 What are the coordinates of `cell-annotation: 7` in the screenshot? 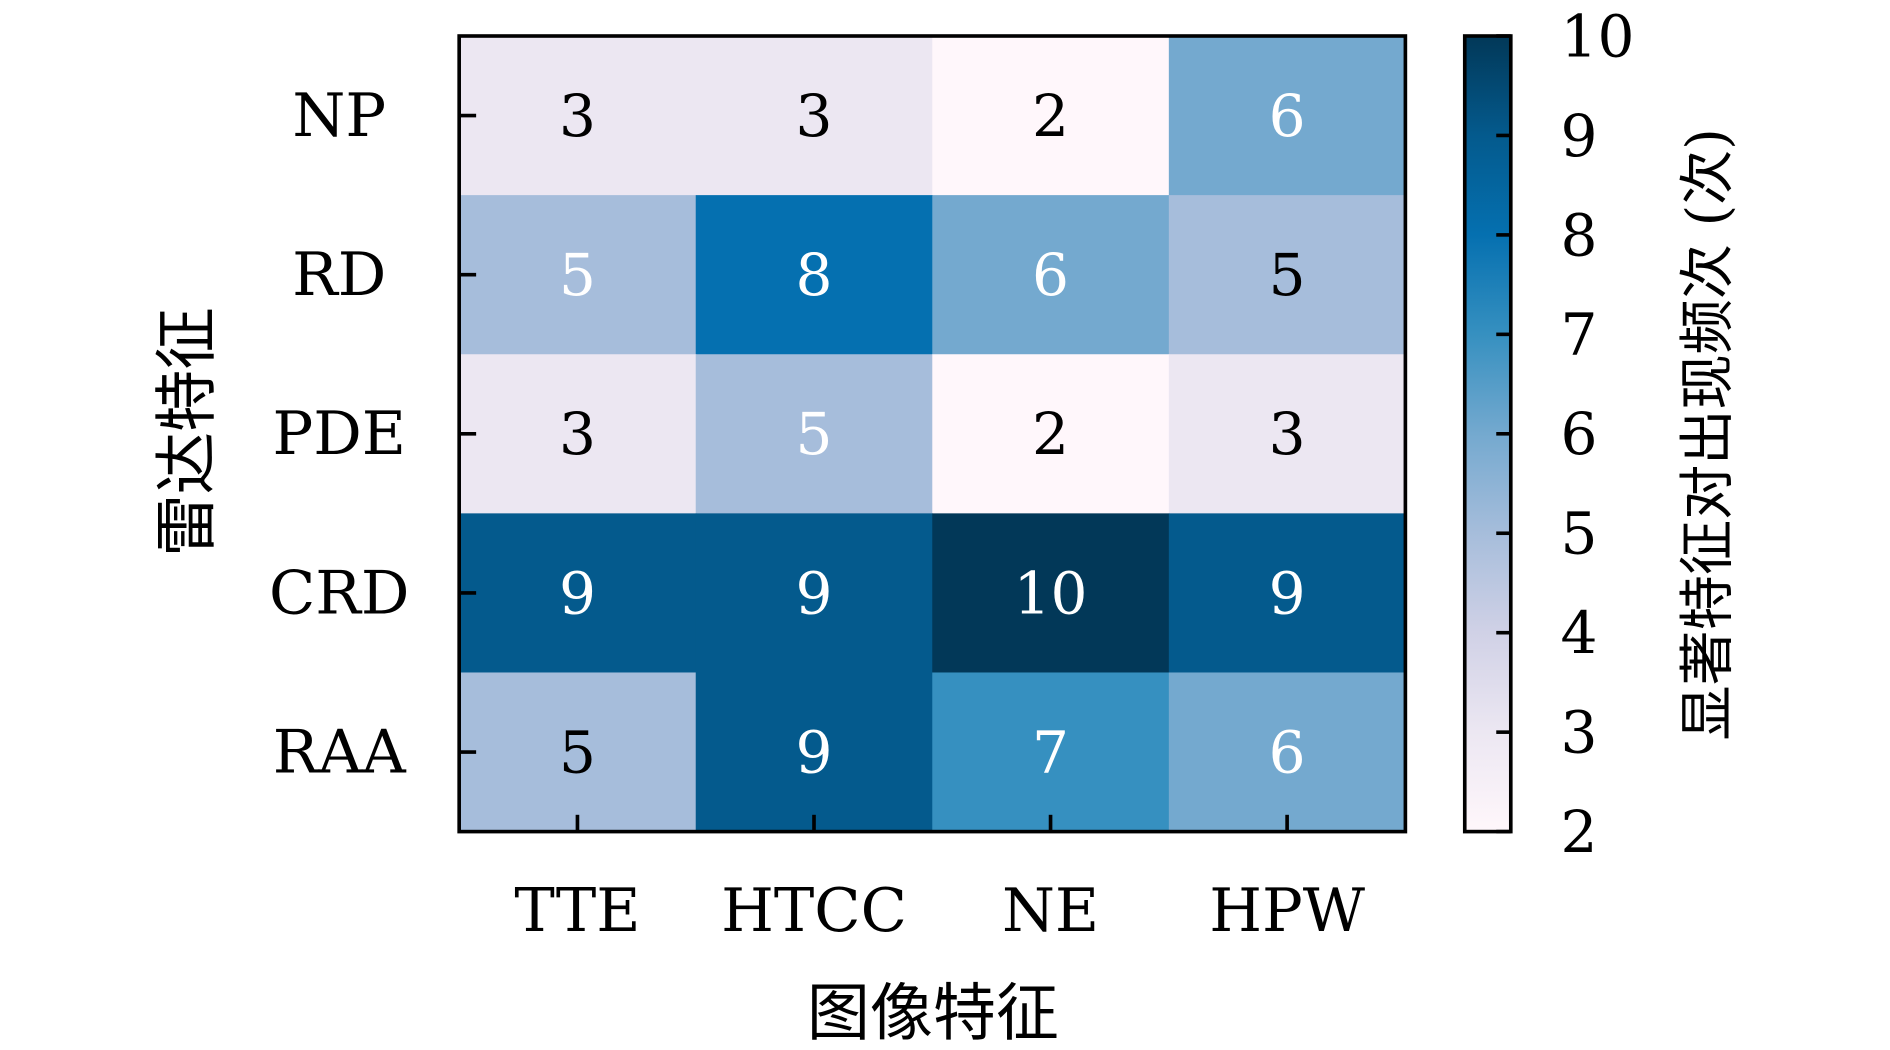 It's located at (1050, 753).